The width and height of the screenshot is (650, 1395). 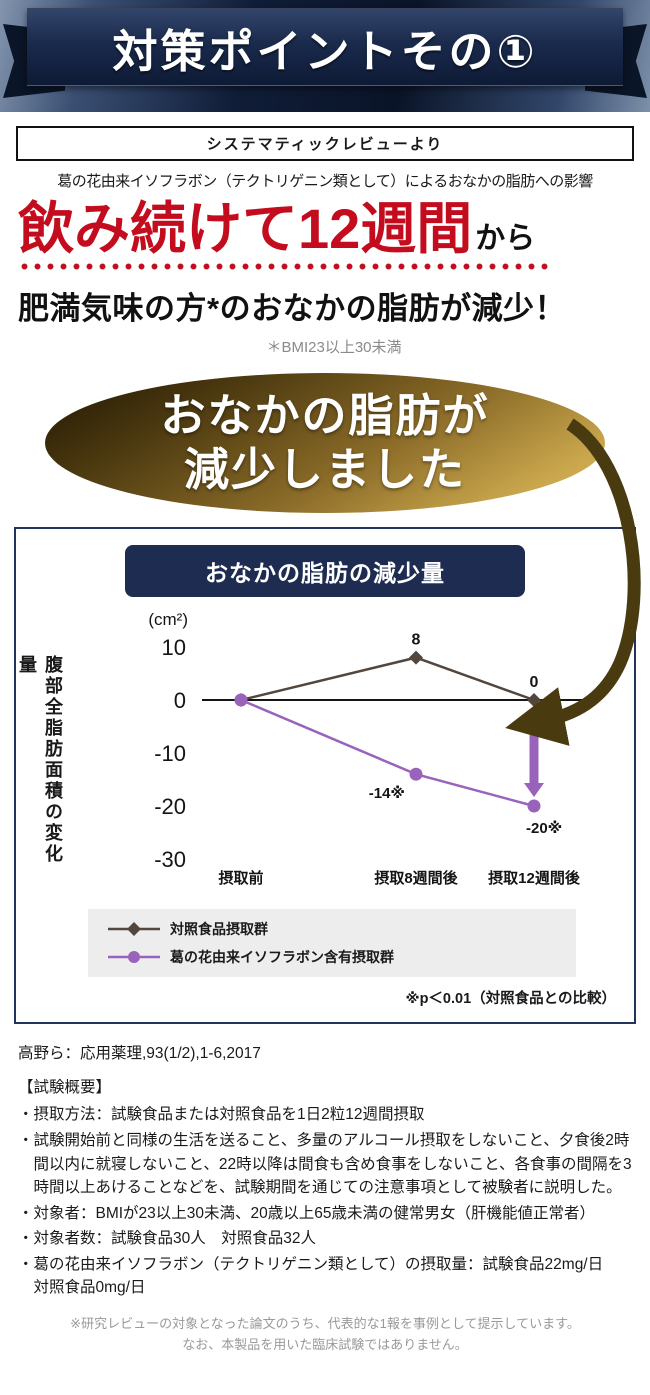 I want to click on diamond-marker-icon, so click(x=134, y=929).